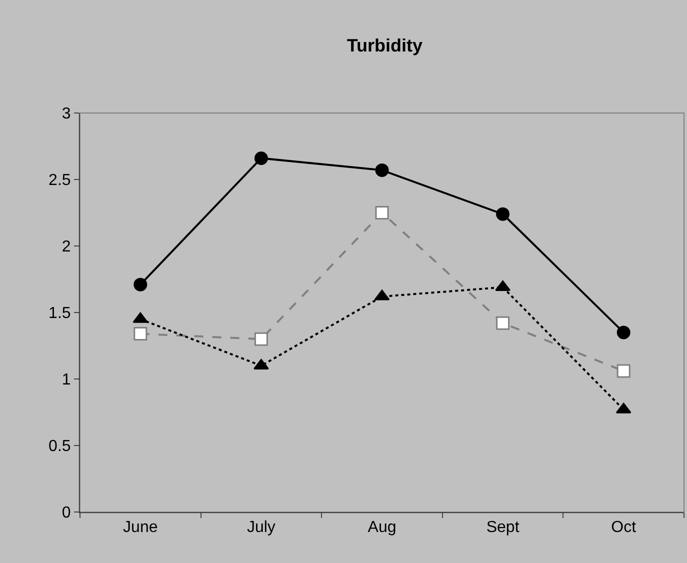 The height and width of the screenshot is (563, 687). I want to click on y-tick-label: 2.5, so click(59, 181).